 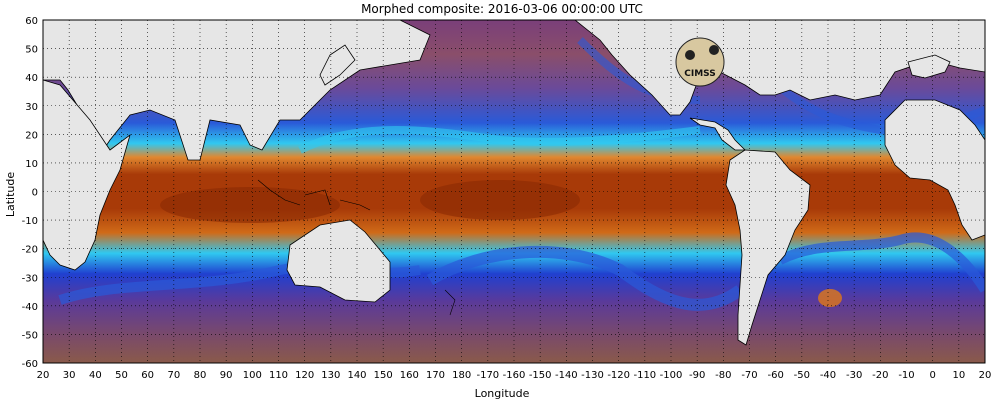 What do you see at coordinates (958, 375) in the screenshot?
I see `x-tick-label: 10` at bounding box center [958, 375].